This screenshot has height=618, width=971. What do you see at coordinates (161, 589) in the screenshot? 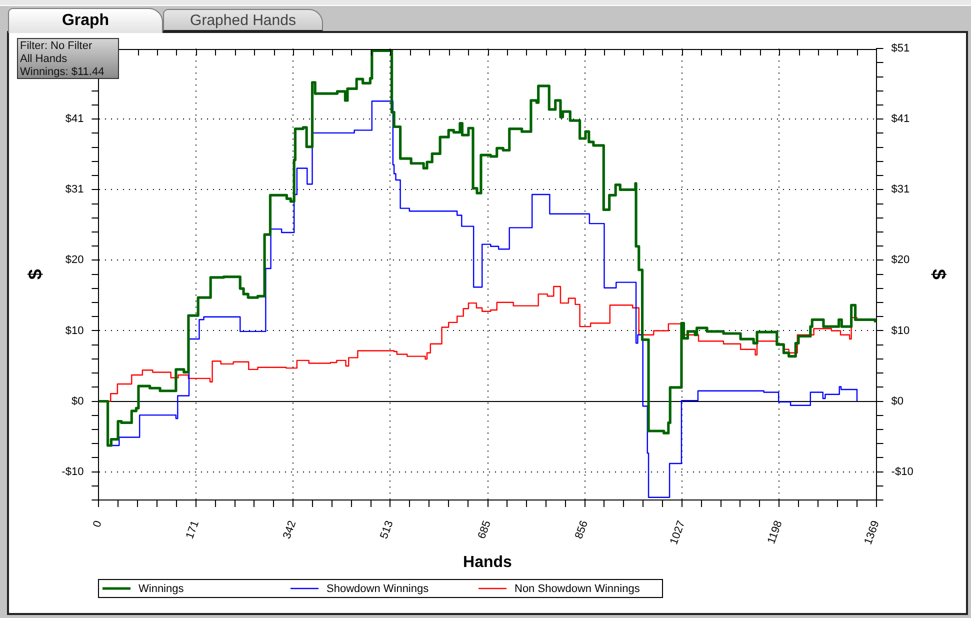
I see `legend-label: Winnings` at bounding box center [161, 589].